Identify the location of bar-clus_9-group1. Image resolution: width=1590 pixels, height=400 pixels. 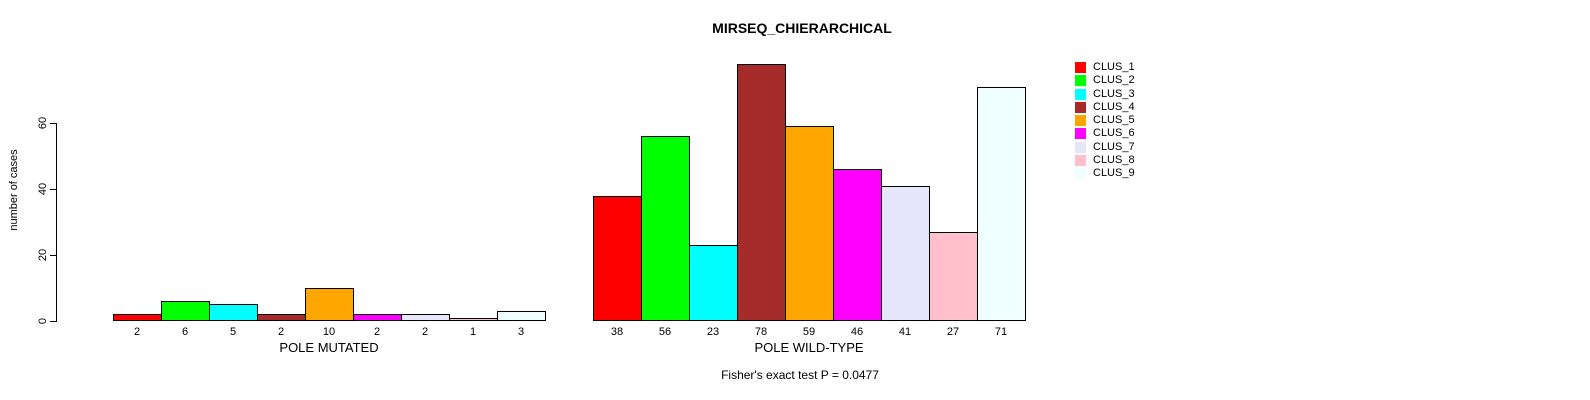
(1001, 204).